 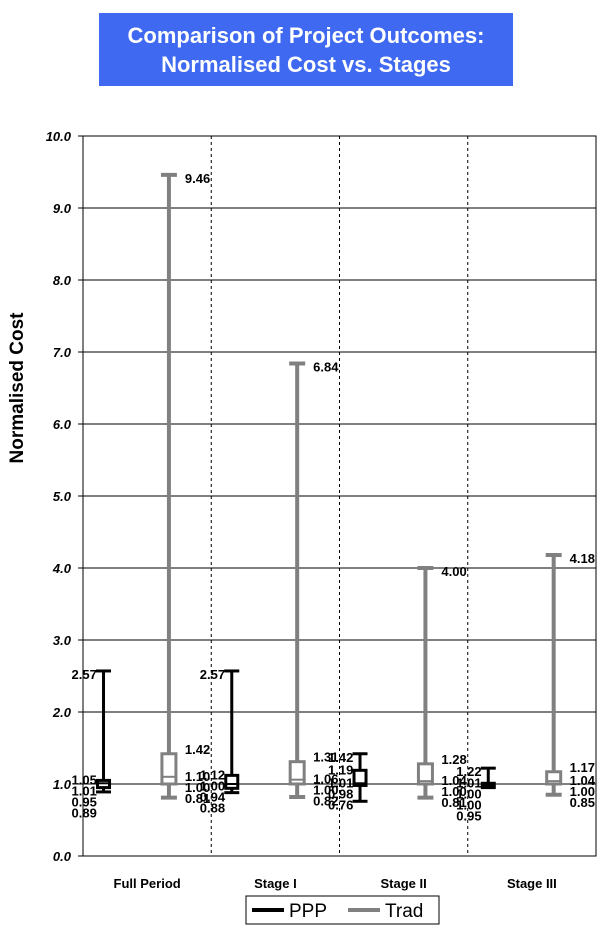 I want to click on data-label: 1.31, so click(x=325, y=757).